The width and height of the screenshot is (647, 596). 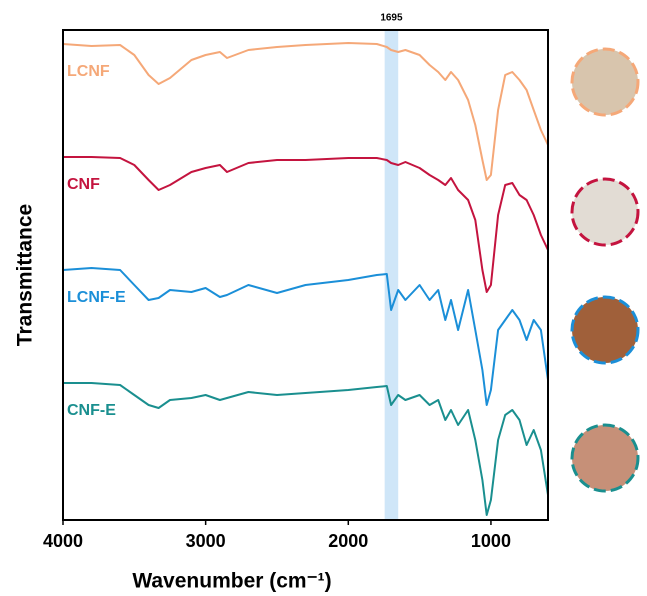 I want to click on highlight-label: 1695, so click(x=391, y=18).